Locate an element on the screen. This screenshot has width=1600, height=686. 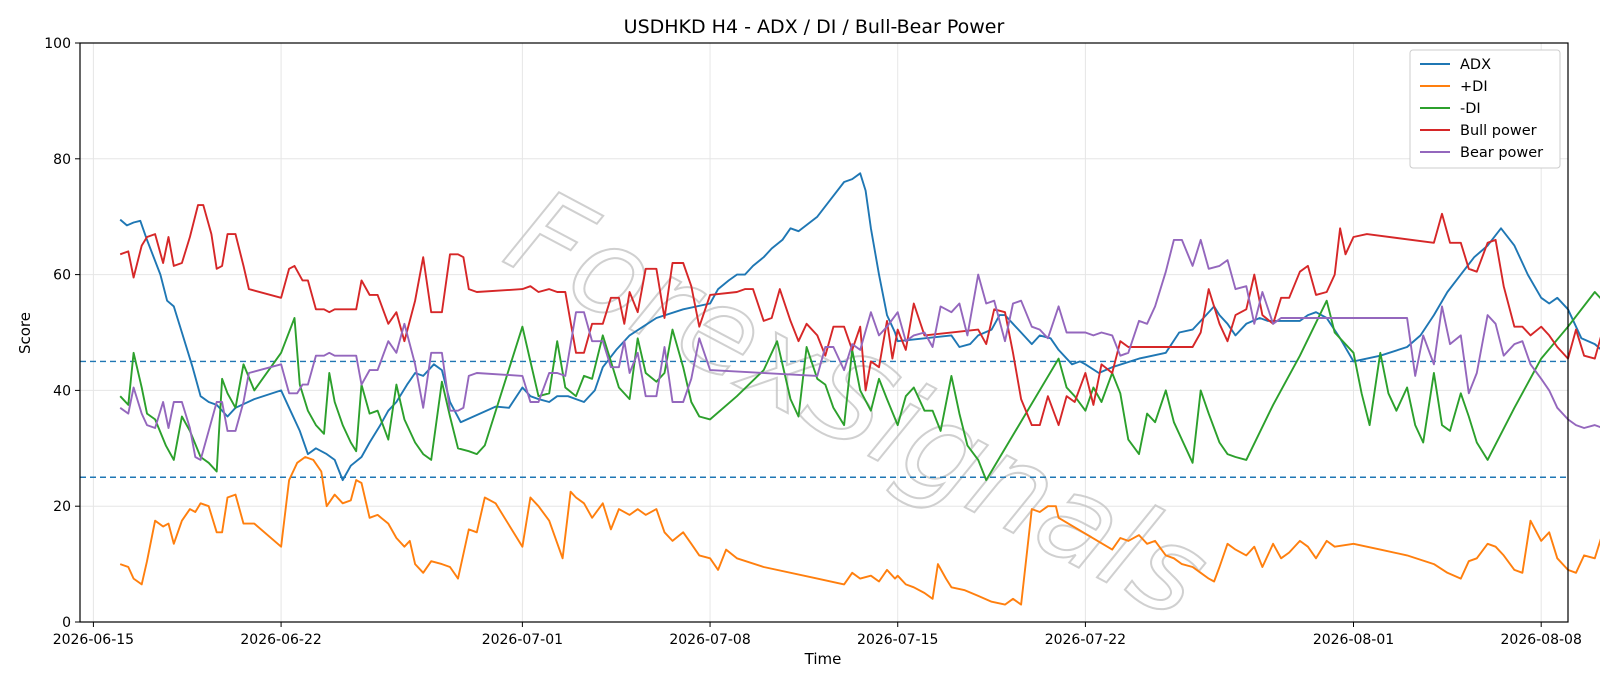
legend: ADX +DI -DI Bull power Bear power is located at coordinates (1485, 109).